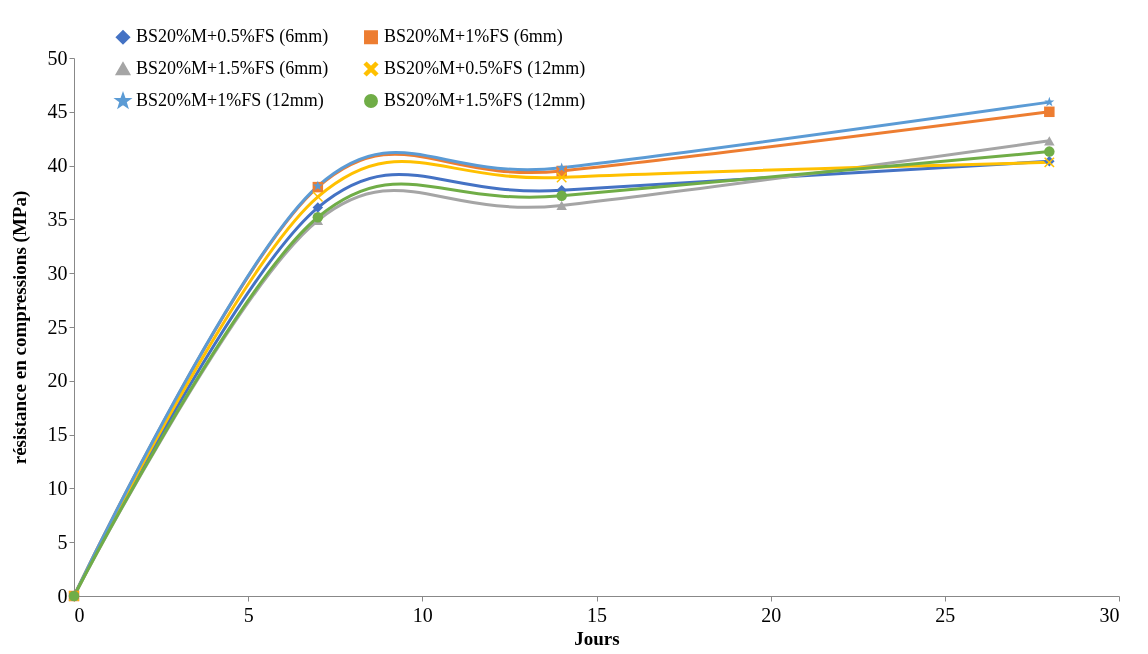 The height and width of the screenshot is (654, 1148). I want to click on y-tick-label: 10, so click(57, 487).